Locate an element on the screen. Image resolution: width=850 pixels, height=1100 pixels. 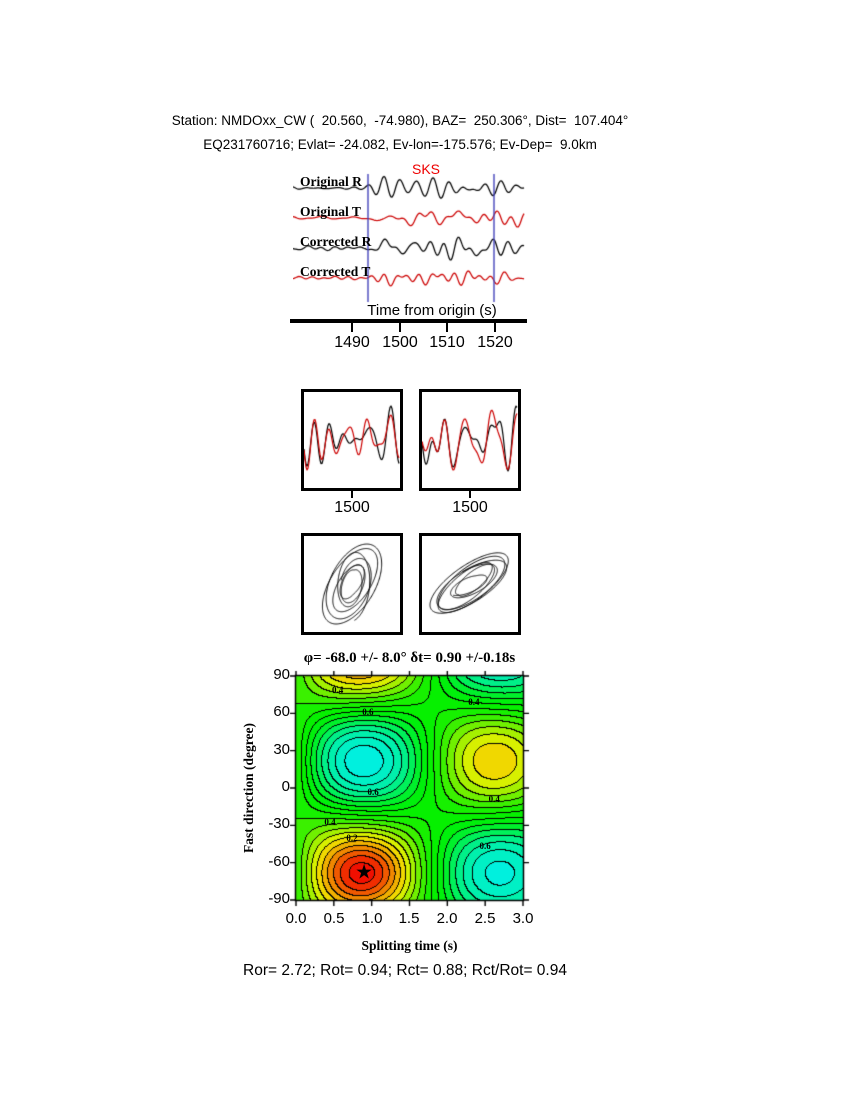
seismogram-canvas is located at coordinates (409, 237).